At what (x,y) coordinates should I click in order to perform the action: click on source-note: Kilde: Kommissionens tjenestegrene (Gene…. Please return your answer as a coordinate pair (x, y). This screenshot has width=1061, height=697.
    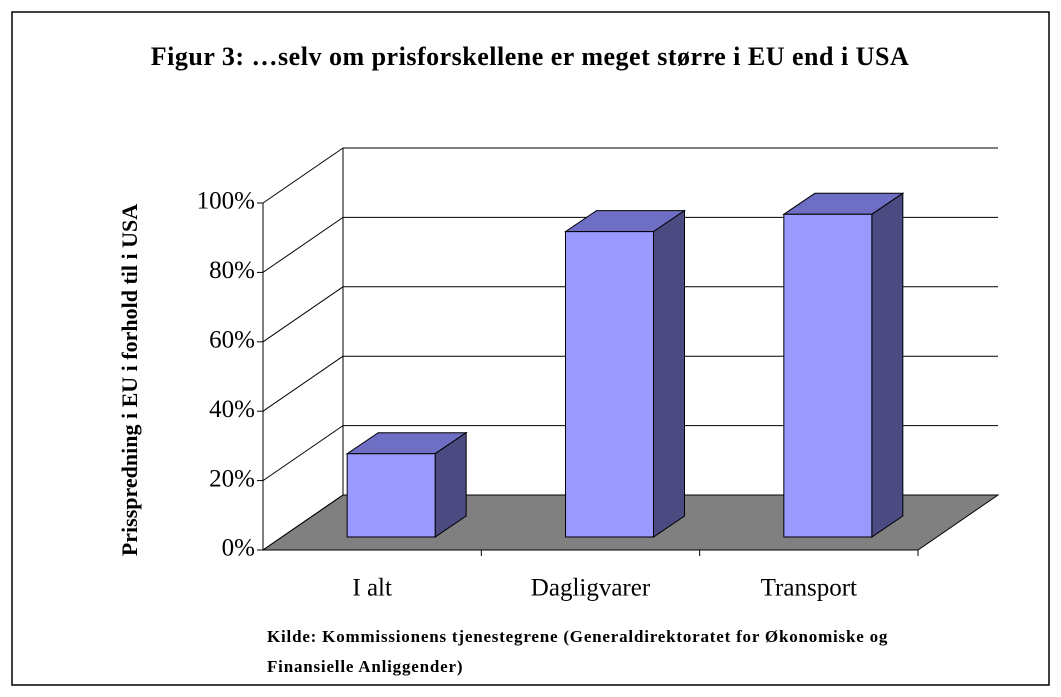
    Looking at the image, I should click on (578, 651).